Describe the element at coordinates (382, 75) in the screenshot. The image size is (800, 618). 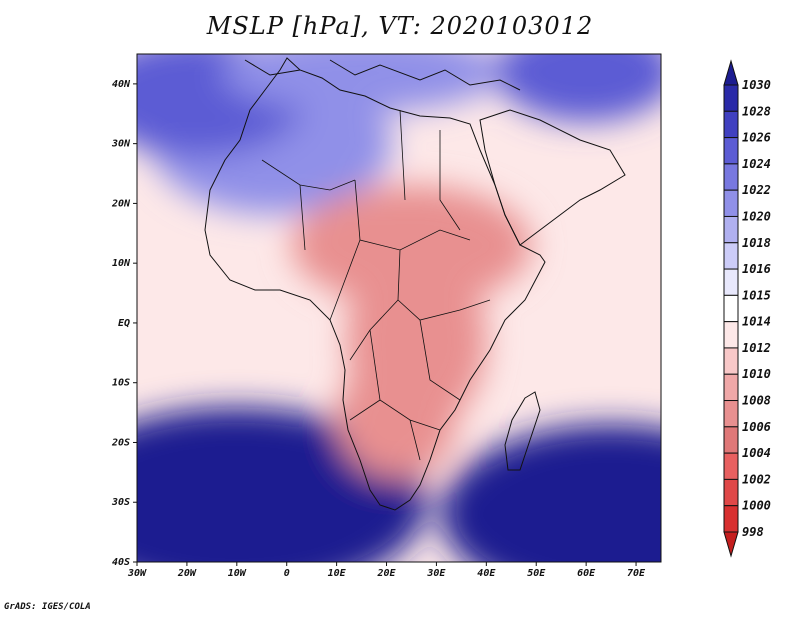
I see `europe-outline` at that location.